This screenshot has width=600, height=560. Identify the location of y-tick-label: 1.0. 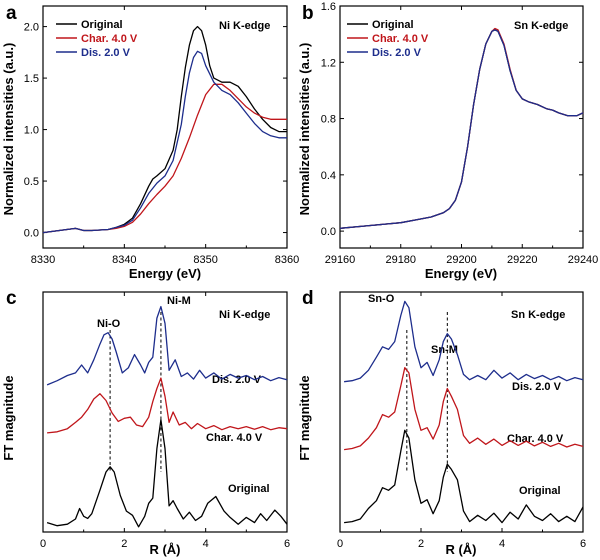
(31, 131).